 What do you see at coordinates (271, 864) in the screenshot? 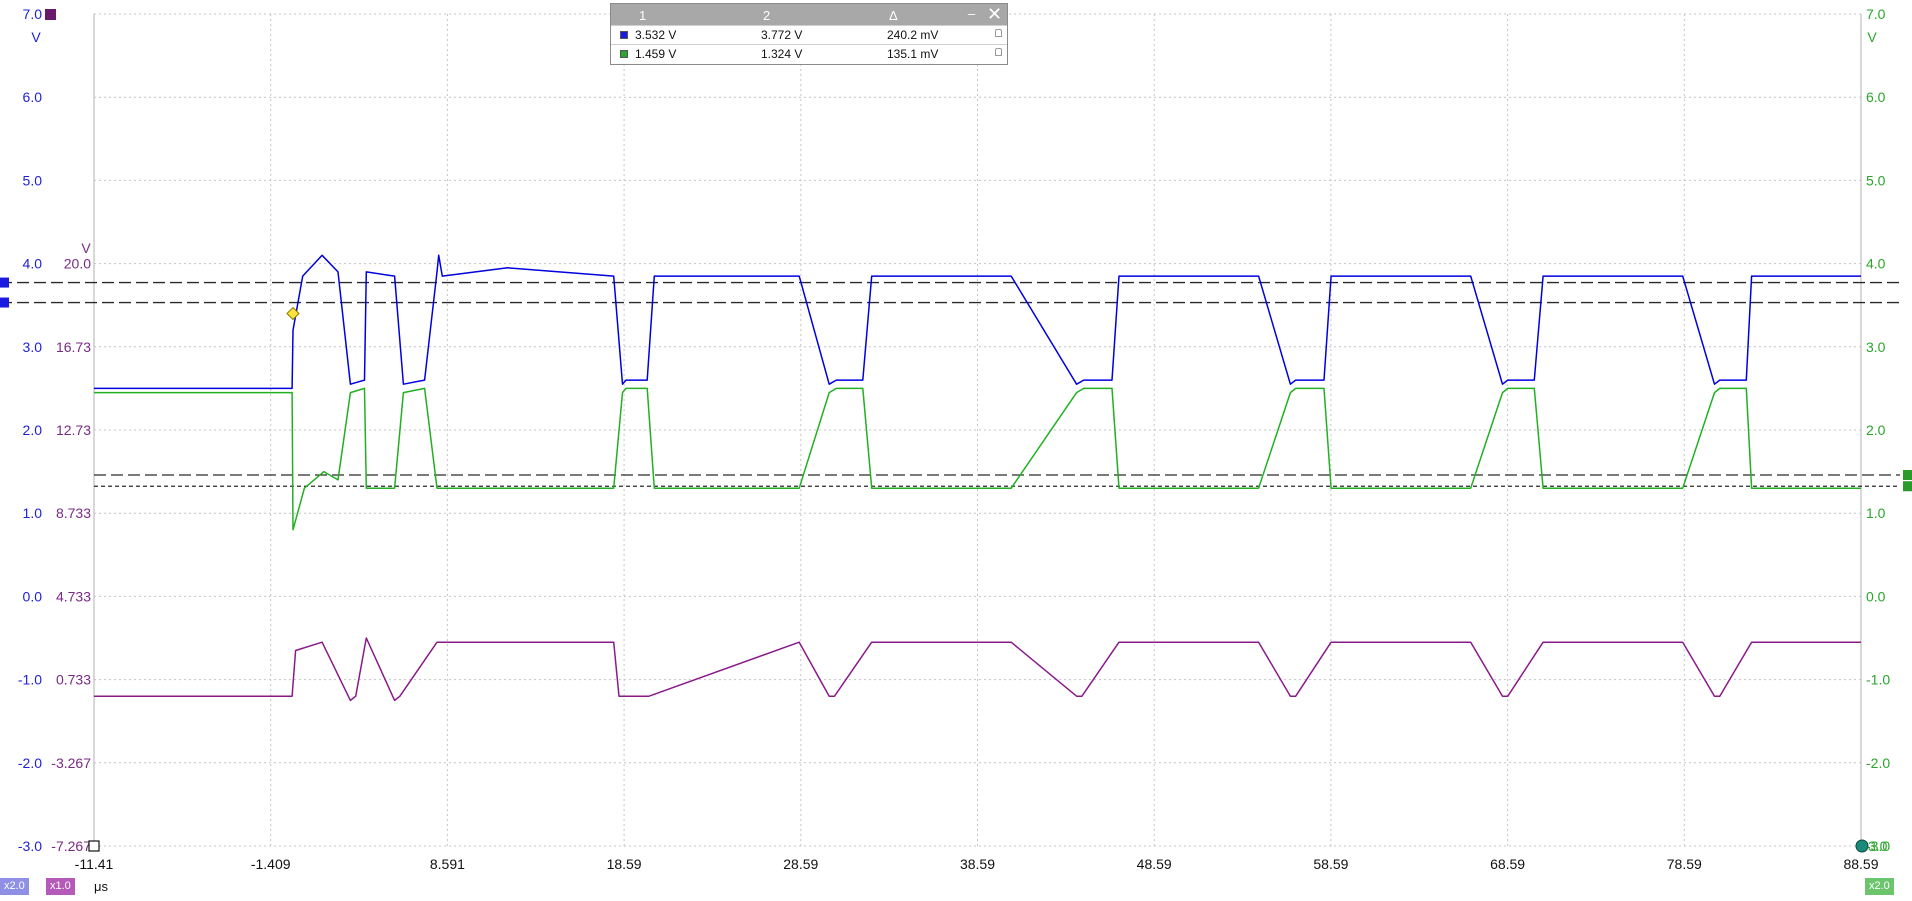
I see `x-axis-tick-label: -1.409` at bounding box center [271, 864].